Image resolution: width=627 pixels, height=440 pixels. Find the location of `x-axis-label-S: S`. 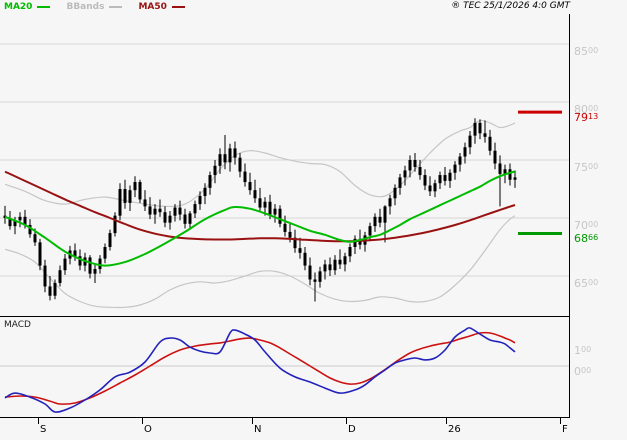

x-axis-label-S: S is located at coordinates (43, 429).